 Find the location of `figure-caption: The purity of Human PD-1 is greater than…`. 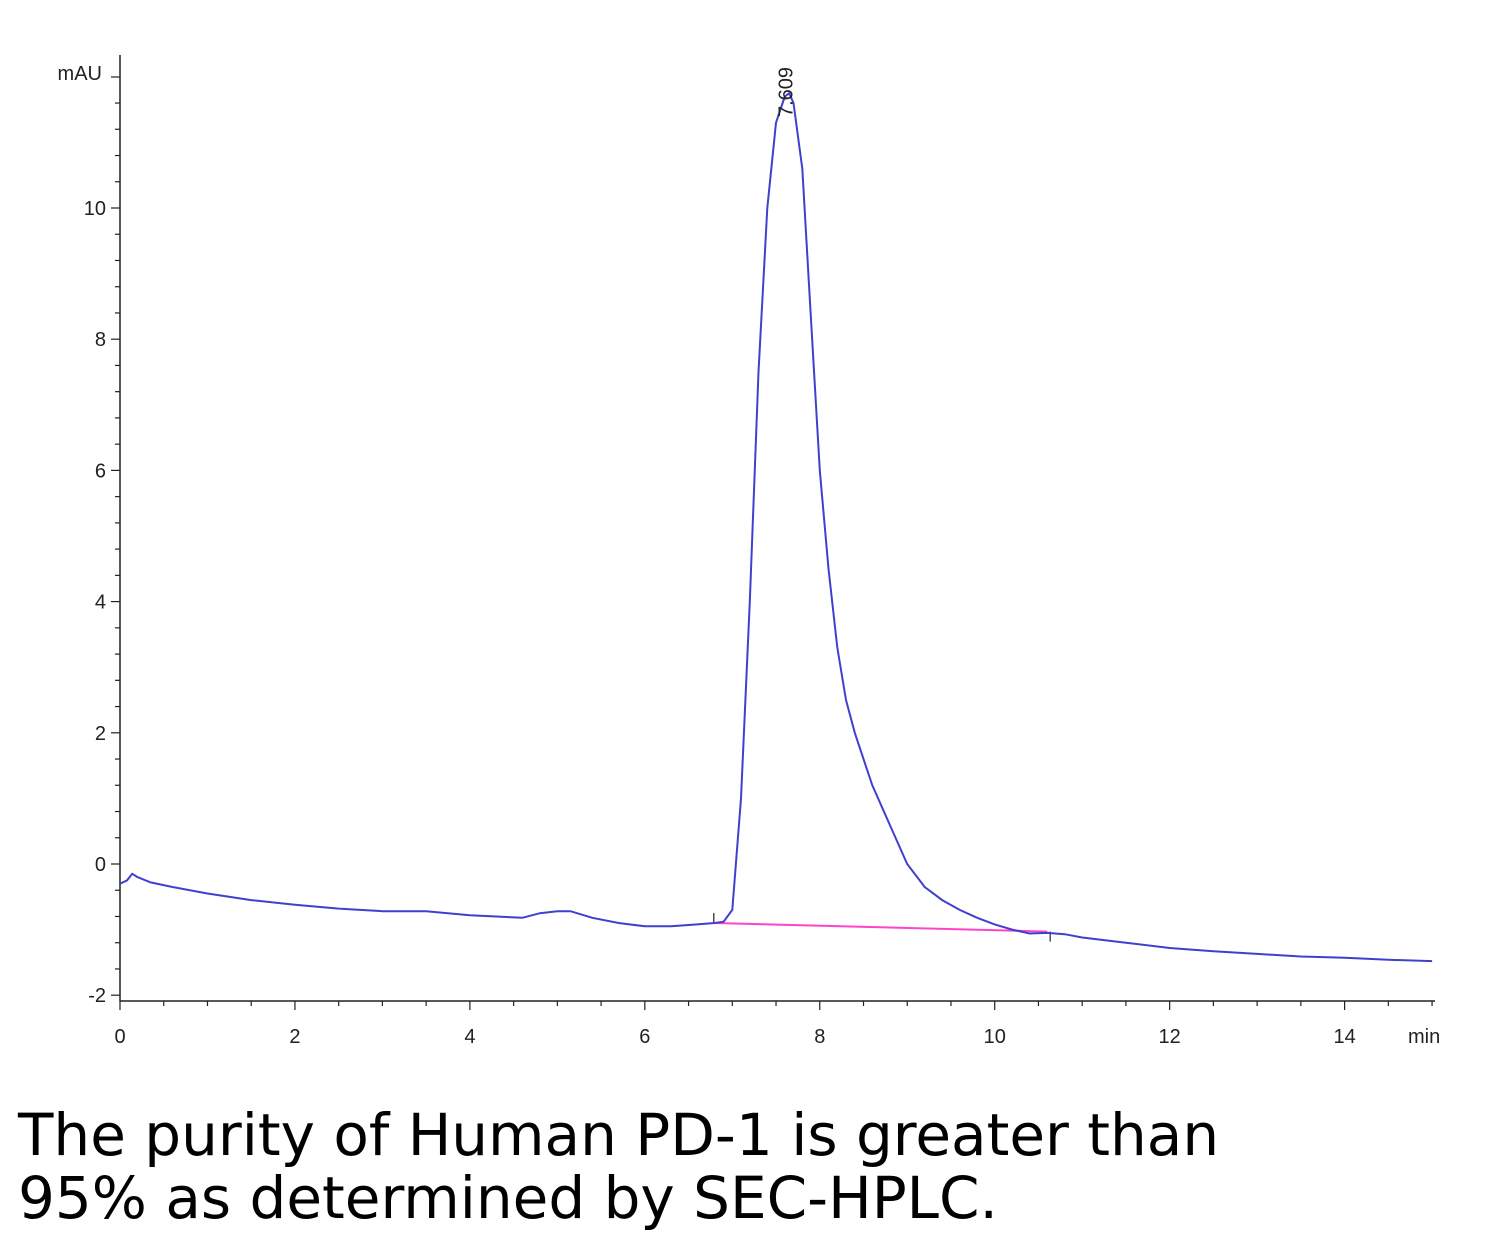

figure-caption: The purity of Human PD-1 is greater than… is located at coordinates (668, 1167).